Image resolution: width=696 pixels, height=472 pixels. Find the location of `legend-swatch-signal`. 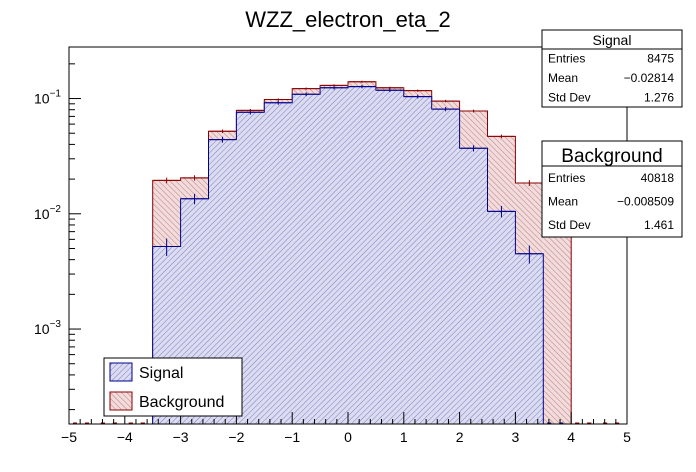

legend-swatch-signal is located at coordinates (121, 372).